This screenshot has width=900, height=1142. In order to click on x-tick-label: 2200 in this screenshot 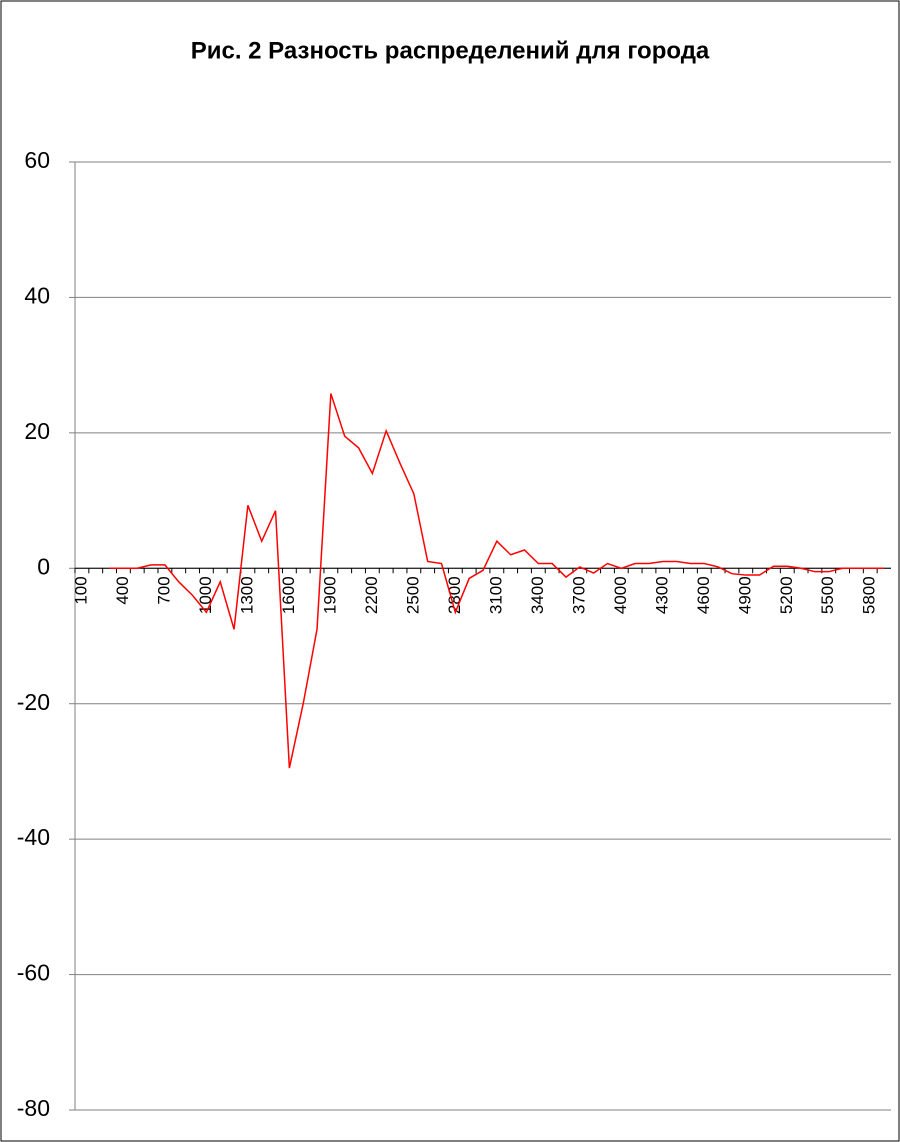, I will do `click(371, 595)`.